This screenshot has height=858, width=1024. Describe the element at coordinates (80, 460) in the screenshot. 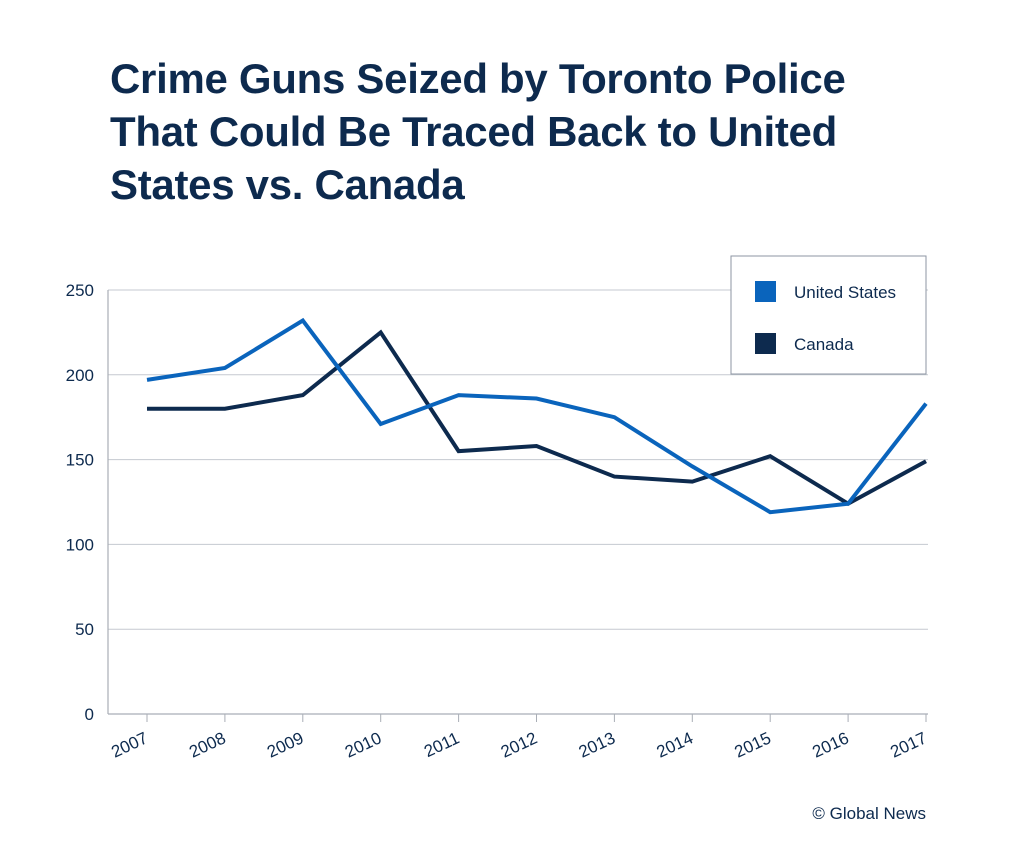

I see `y-tick-label: 150` at that location.